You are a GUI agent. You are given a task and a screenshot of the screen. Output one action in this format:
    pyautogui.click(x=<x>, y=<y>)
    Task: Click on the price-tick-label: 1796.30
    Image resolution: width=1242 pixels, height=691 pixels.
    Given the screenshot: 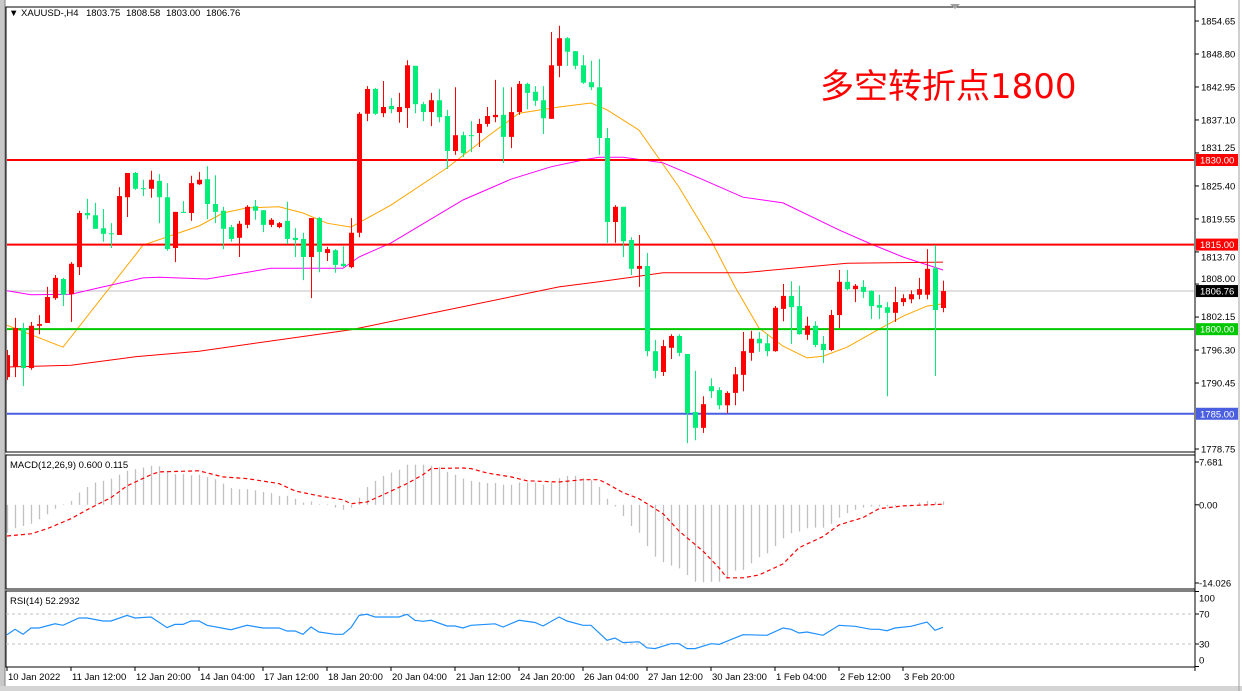 What is the action you would take?
    pyautogui.click(x=1218, y=351)
    